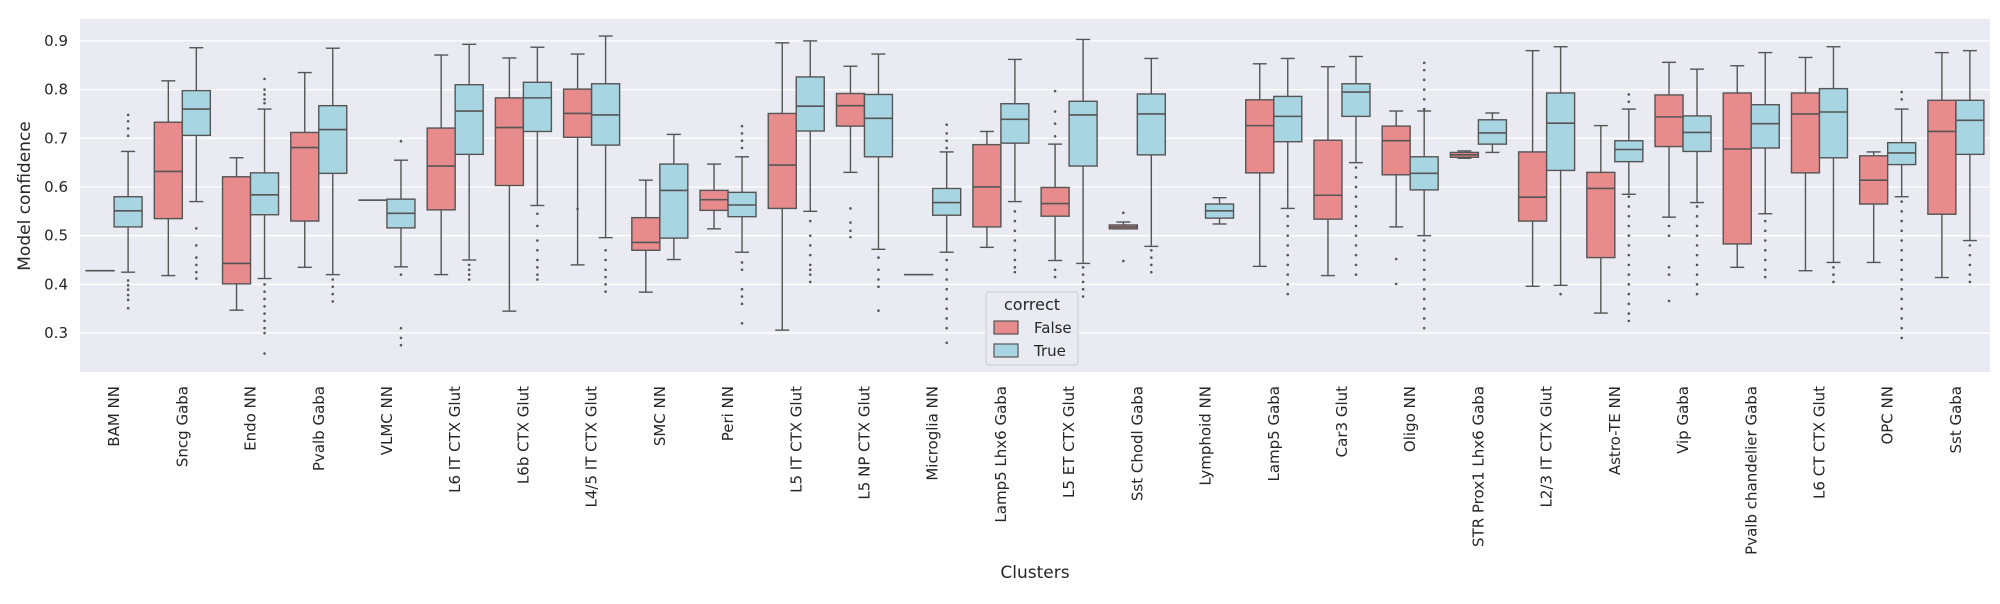  What do you see at coordinates (864, 443) in the screenshot?
I see `x-tick-label: L5 NP CTX Glut` at bounding box center [864, 443].